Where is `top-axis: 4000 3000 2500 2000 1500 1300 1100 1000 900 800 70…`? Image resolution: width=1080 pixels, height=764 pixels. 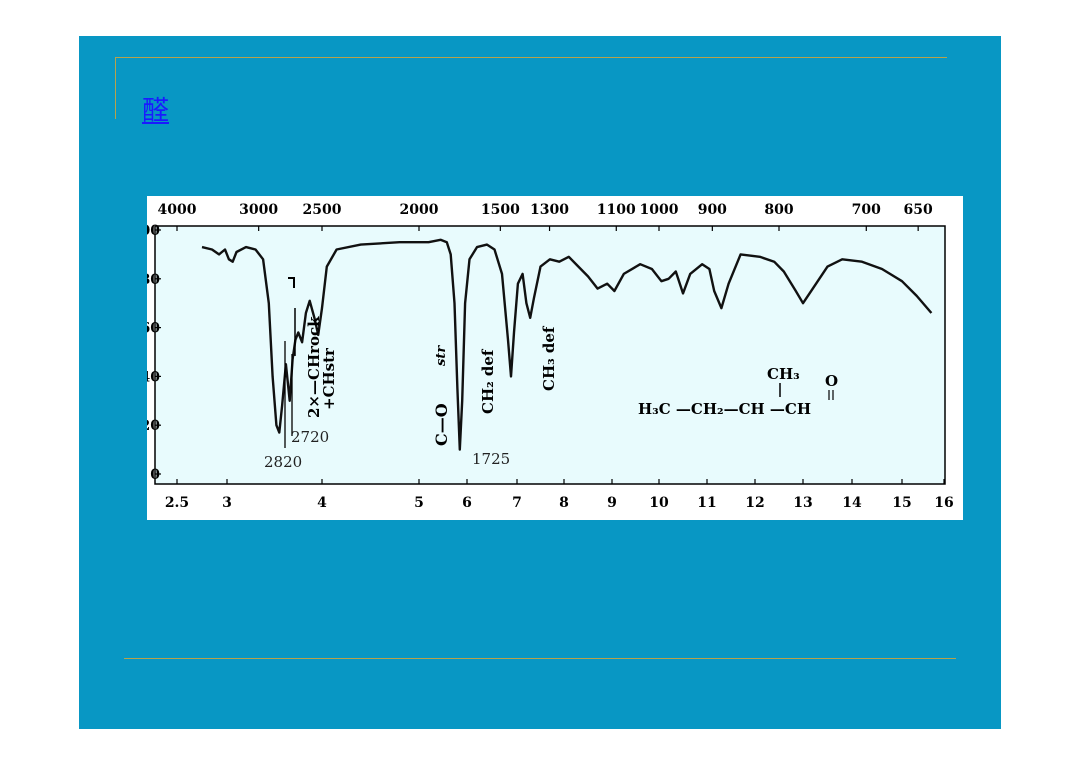 top-axis: 4000 3000 2500 2000 1500 1300 1100 1000 900 800 70… is located at coordinates (545, 216).